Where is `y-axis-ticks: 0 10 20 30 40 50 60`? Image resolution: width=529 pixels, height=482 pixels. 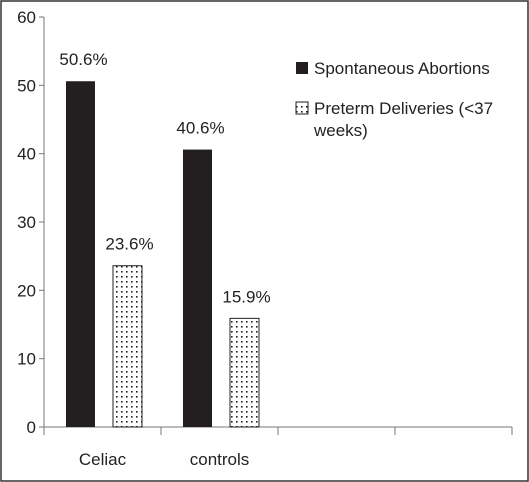
y-axis-ticks: 0 10 20 30 40 50 60 is located at coordinates (30, 222).